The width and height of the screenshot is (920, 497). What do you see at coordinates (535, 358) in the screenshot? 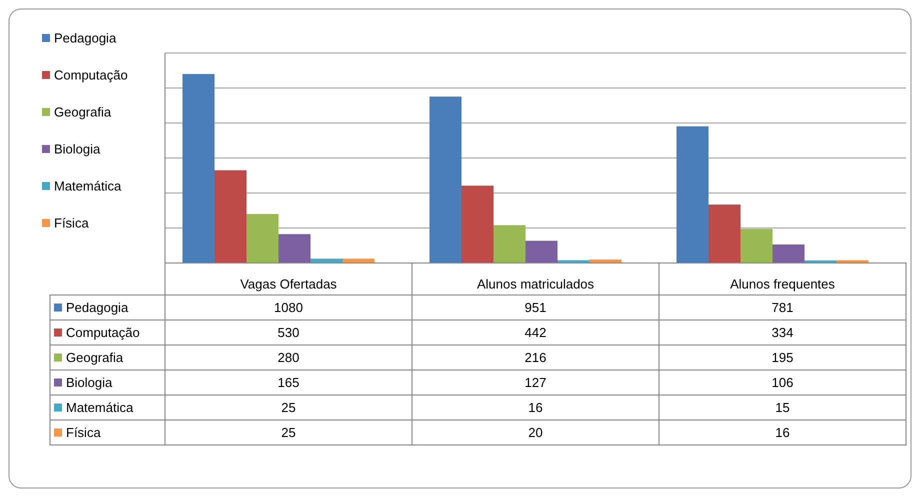
I see `data-label: 216` at bounding box center [535, 358].